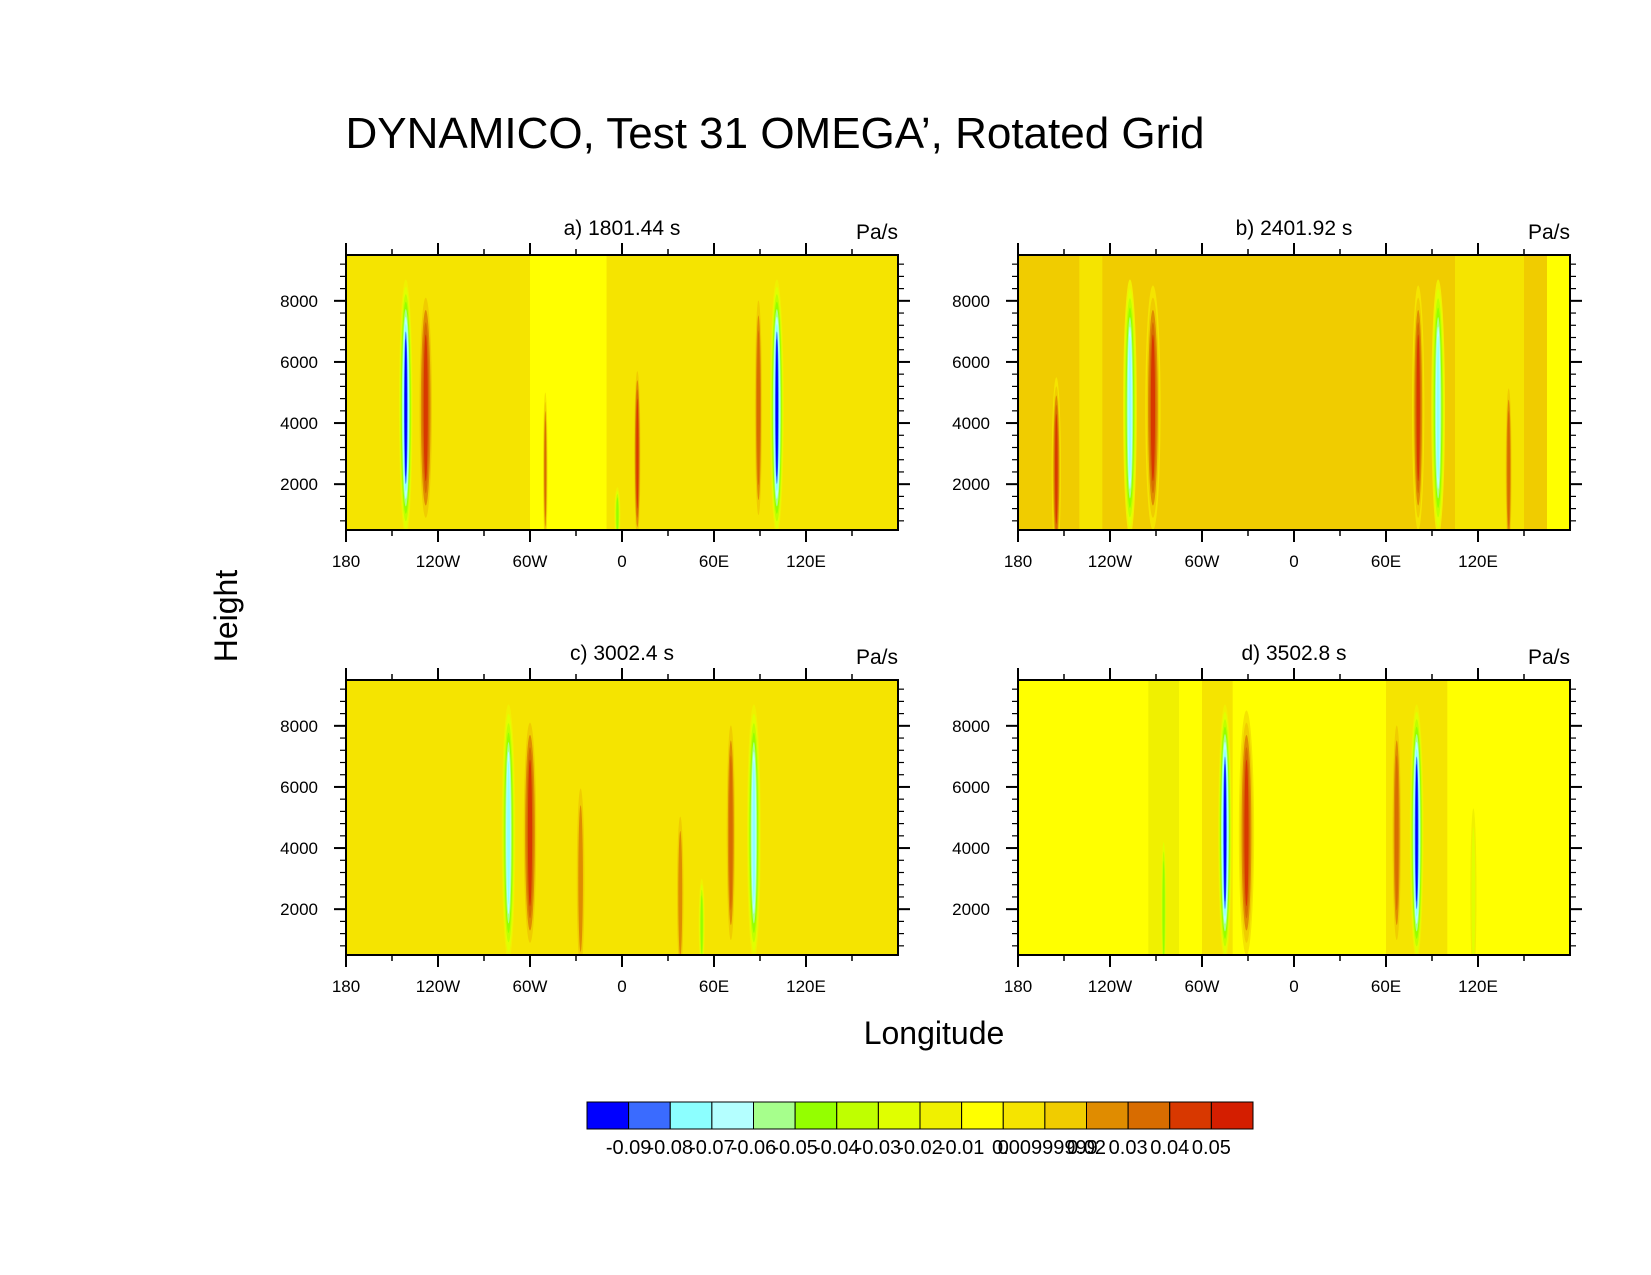 Image resolution: width=1651 pixels, height=1275 pixels. What do you see at coordinates (962, 1148) in the screenshot?
I see `colorbar-label: -0.01` at bounding box center [962, 1148].